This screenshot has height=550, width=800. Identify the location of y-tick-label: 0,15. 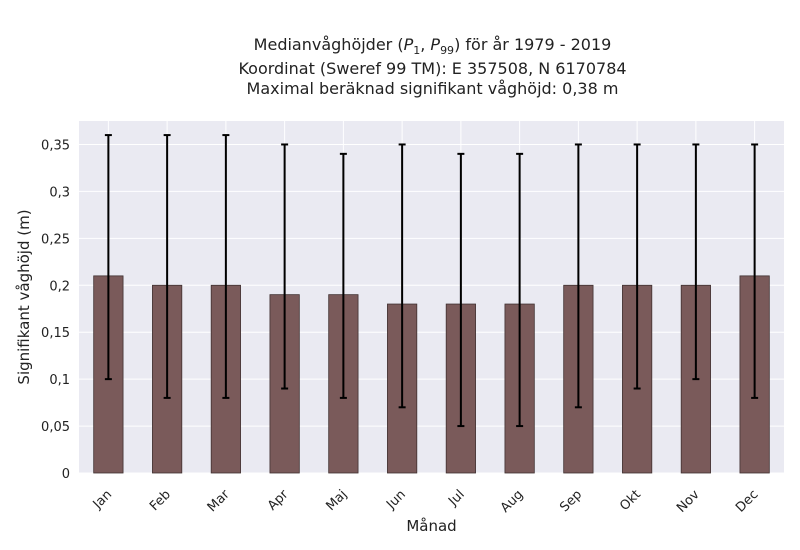
(55, 333).